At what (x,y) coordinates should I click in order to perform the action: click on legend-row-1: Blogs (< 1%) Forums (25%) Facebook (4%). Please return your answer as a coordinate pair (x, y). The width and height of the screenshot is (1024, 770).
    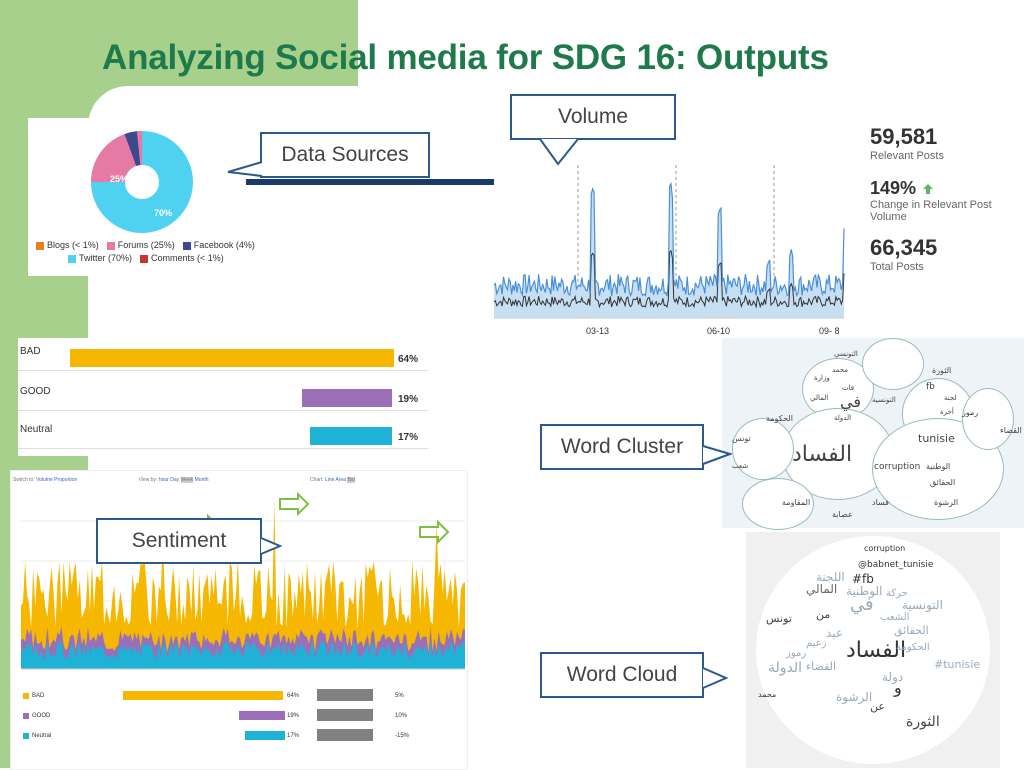
    Looking at the image, I should click on (145, 245).